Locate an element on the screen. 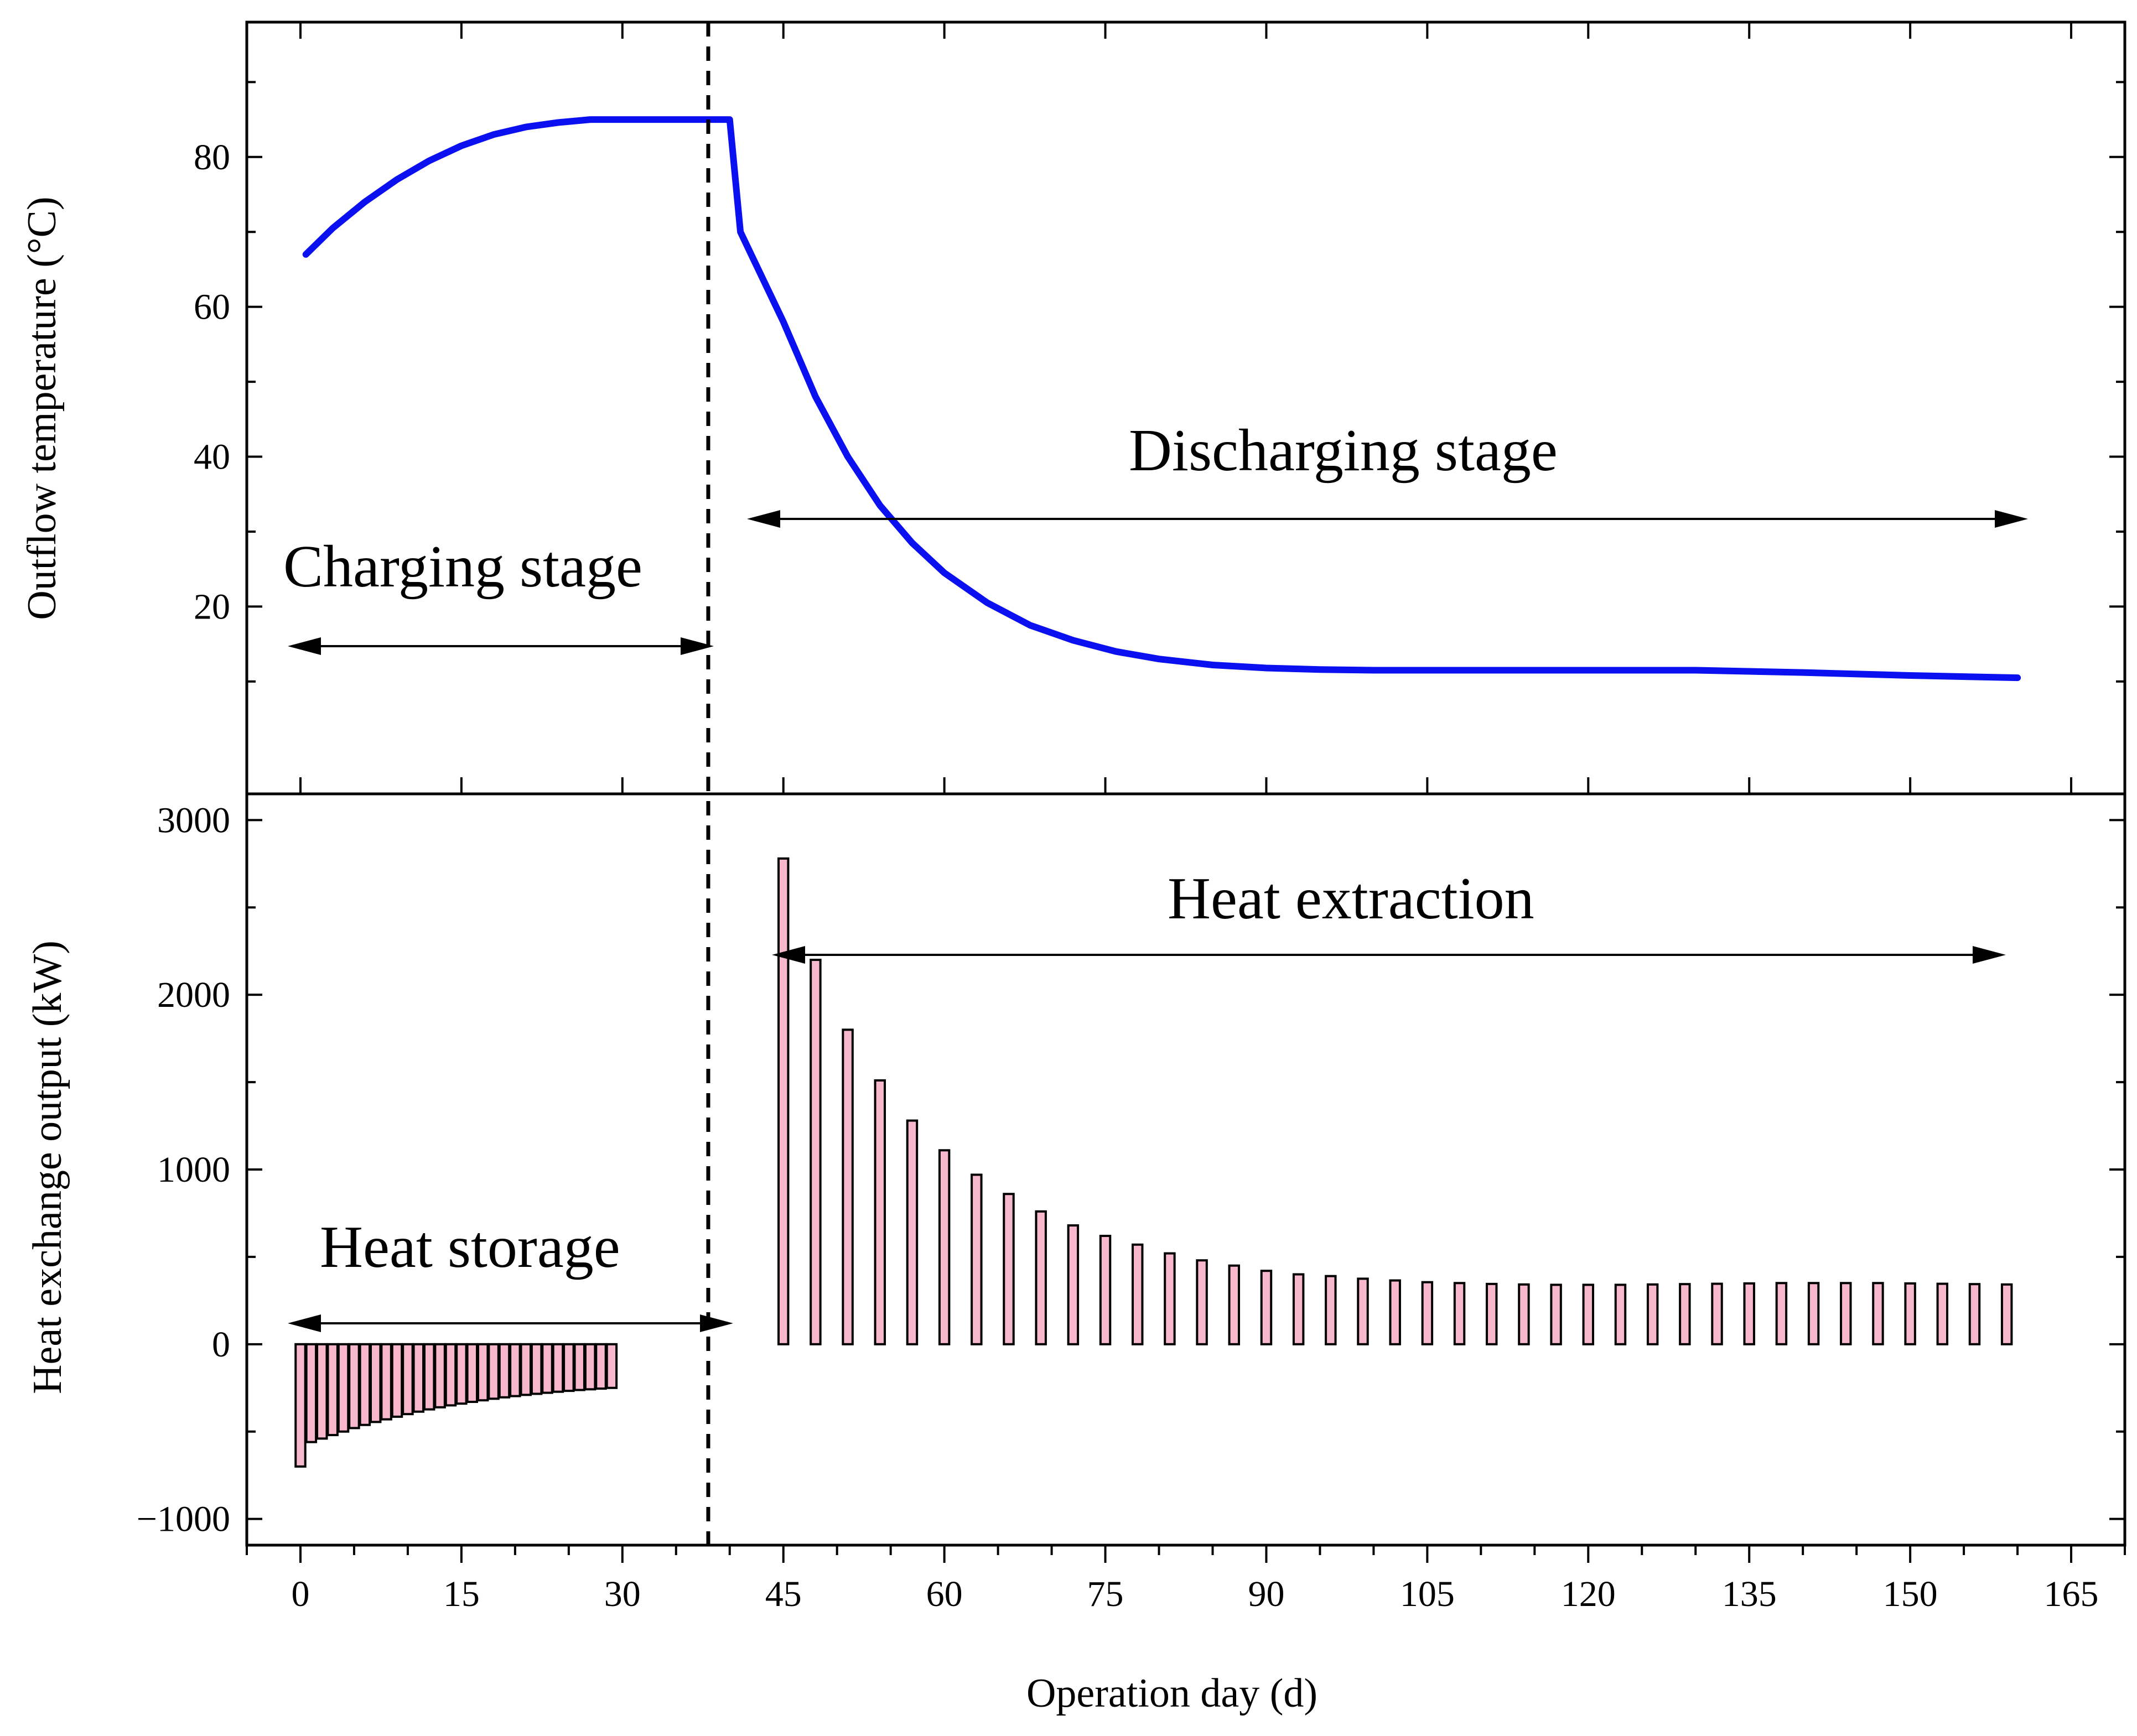 The height and width of the screenshot is (1736, 2137). top-y-tick-label: 20 is located at coordinates (212, 606).